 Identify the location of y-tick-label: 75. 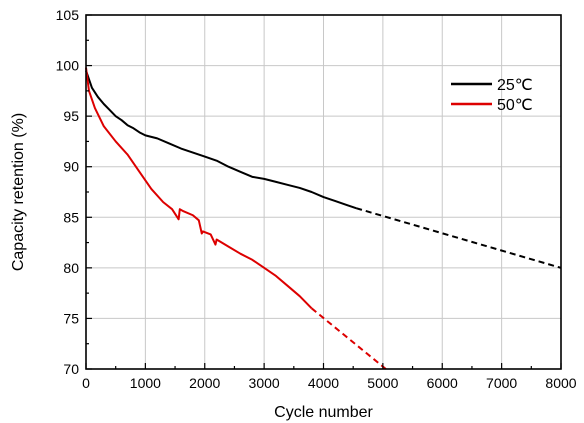
(71, 318).